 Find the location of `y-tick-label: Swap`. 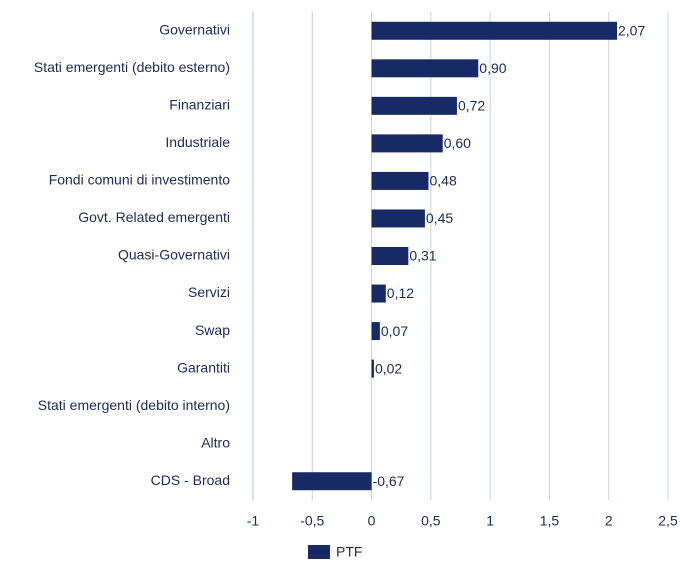

y-tick-label: Swap is located at coordinates (212, 330).